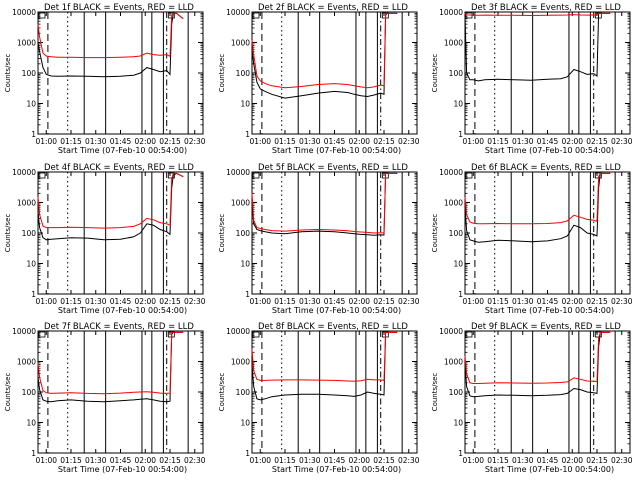  I want to click on plot-title: Det 8f BLACK = Events, RED = LLD, so click(333, 327).